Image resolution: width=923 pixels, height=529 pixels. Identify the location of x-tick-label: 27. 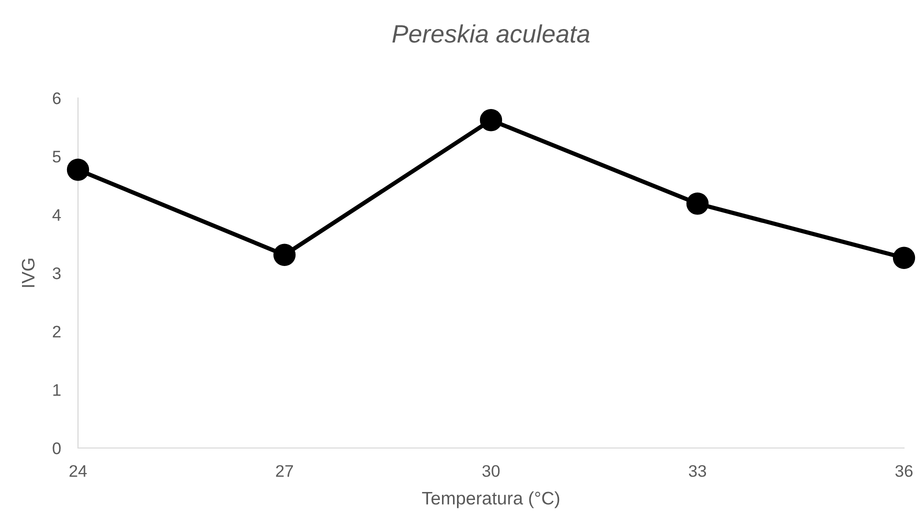
(284, 471).